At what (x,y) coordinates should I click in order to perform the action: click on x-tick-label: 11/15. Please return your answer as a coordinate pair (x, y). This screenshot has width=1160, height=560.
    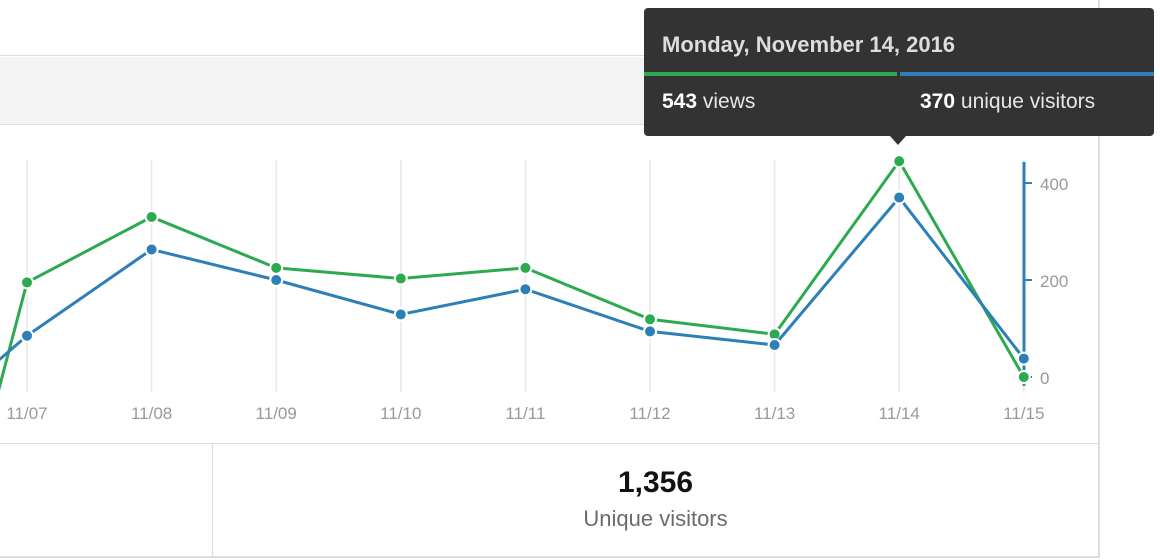
    Looking at the image, I should click on (1023, 413).